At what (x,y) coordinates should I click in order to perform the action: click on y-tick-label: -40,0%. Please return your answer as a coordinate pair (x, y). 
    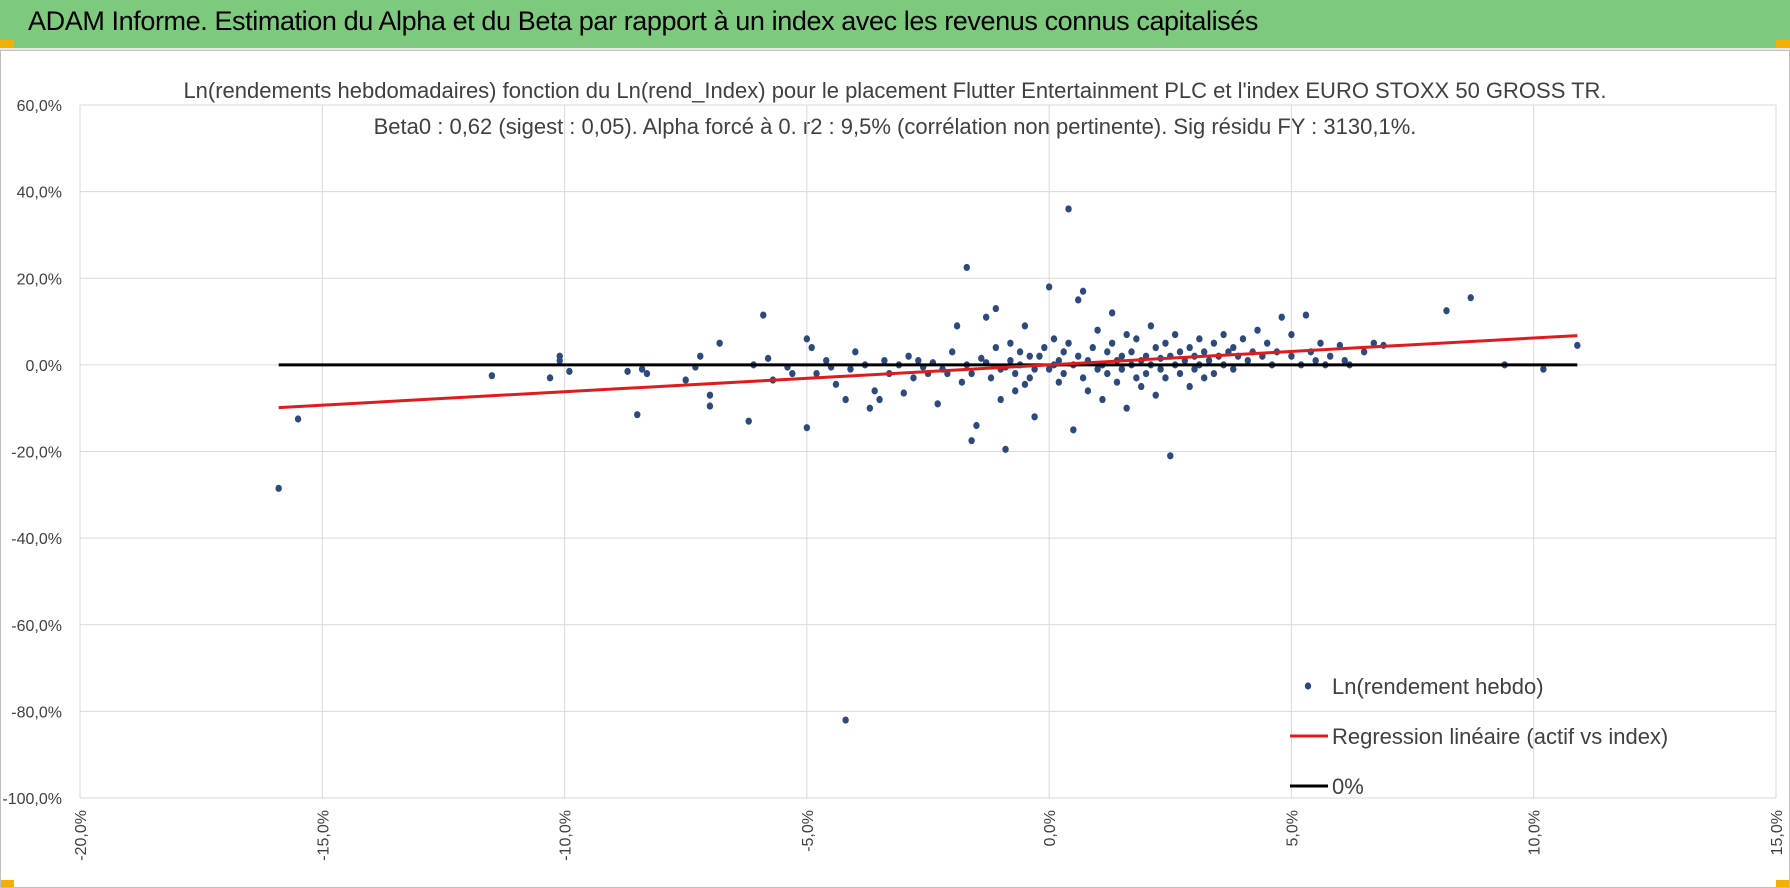
    Looking at the image, I should click on (36, 539).